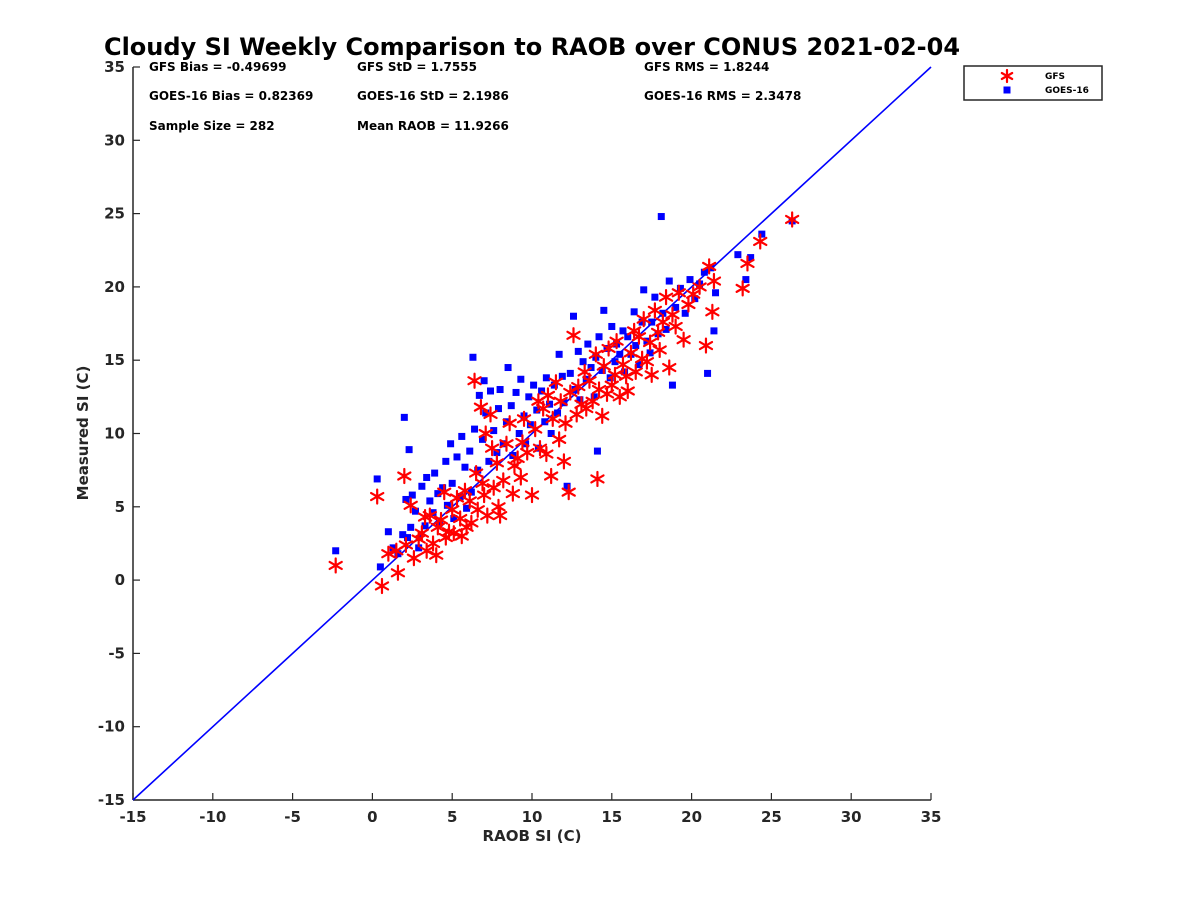 The image size is (1200, 900). I want to click on x-tick-label: 15, so click(611, 817).